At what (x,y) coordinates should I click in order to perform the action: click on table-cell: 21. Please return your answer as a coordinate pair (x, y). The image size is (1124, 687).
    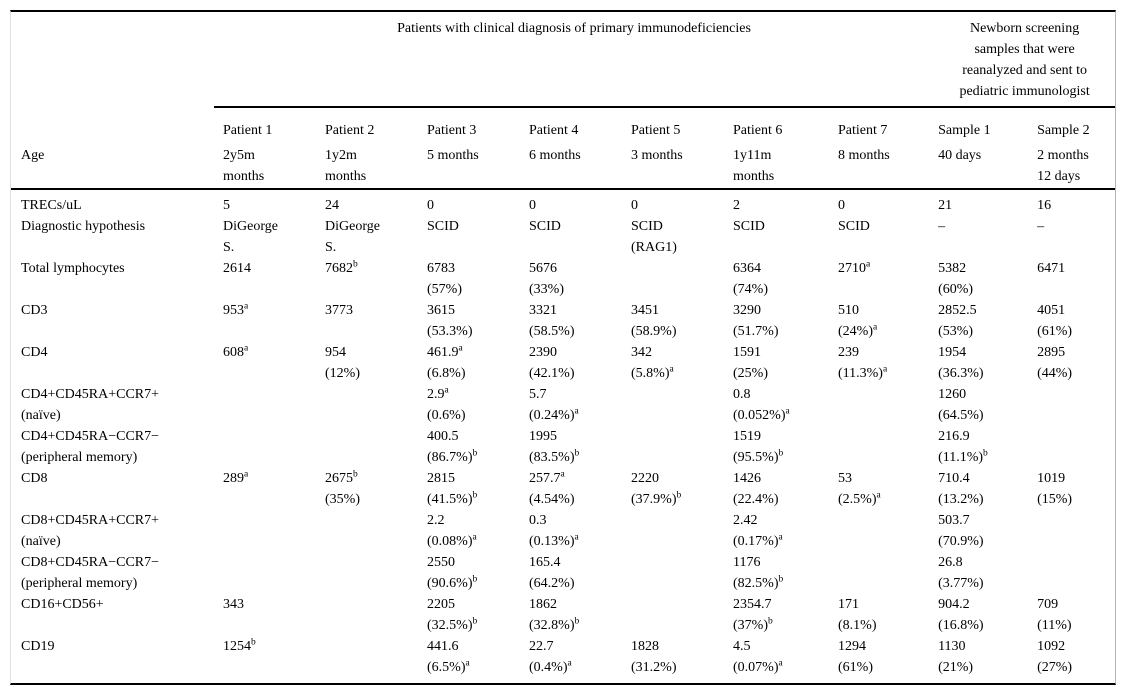
    Looking at the image, I should click on (945, 205).